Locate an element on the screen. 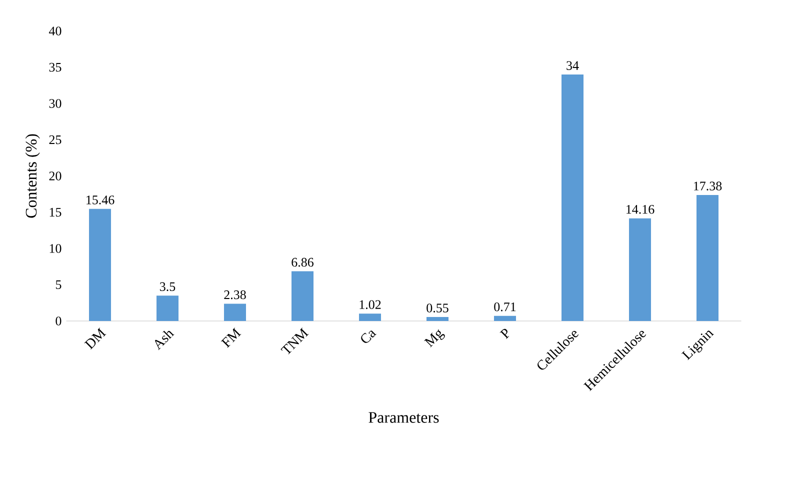 The width and height of the screenshot is (804, 490). data-label: 0.55 is located at coordinates (437, 308).